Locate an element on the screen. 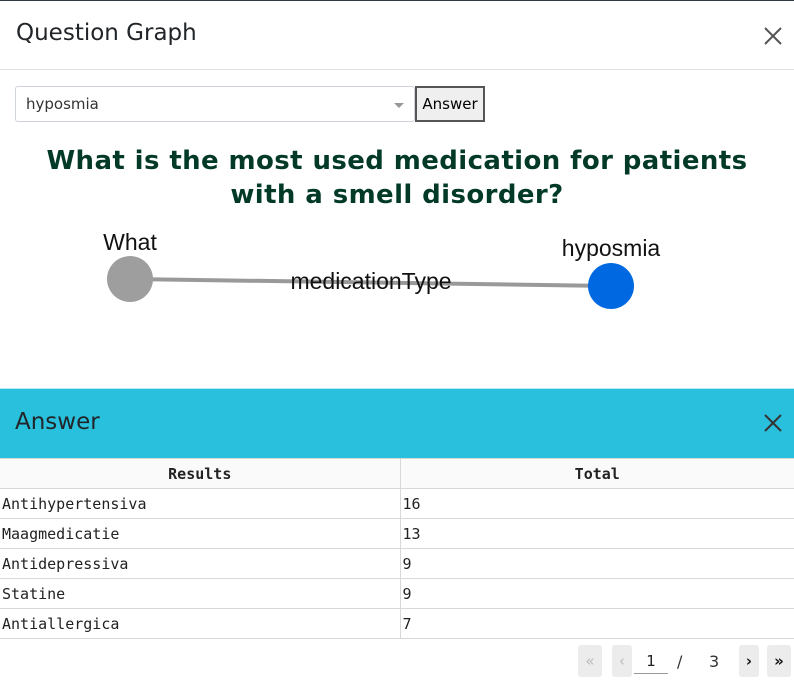  graph-node-what is located at coordinates (130, 279).